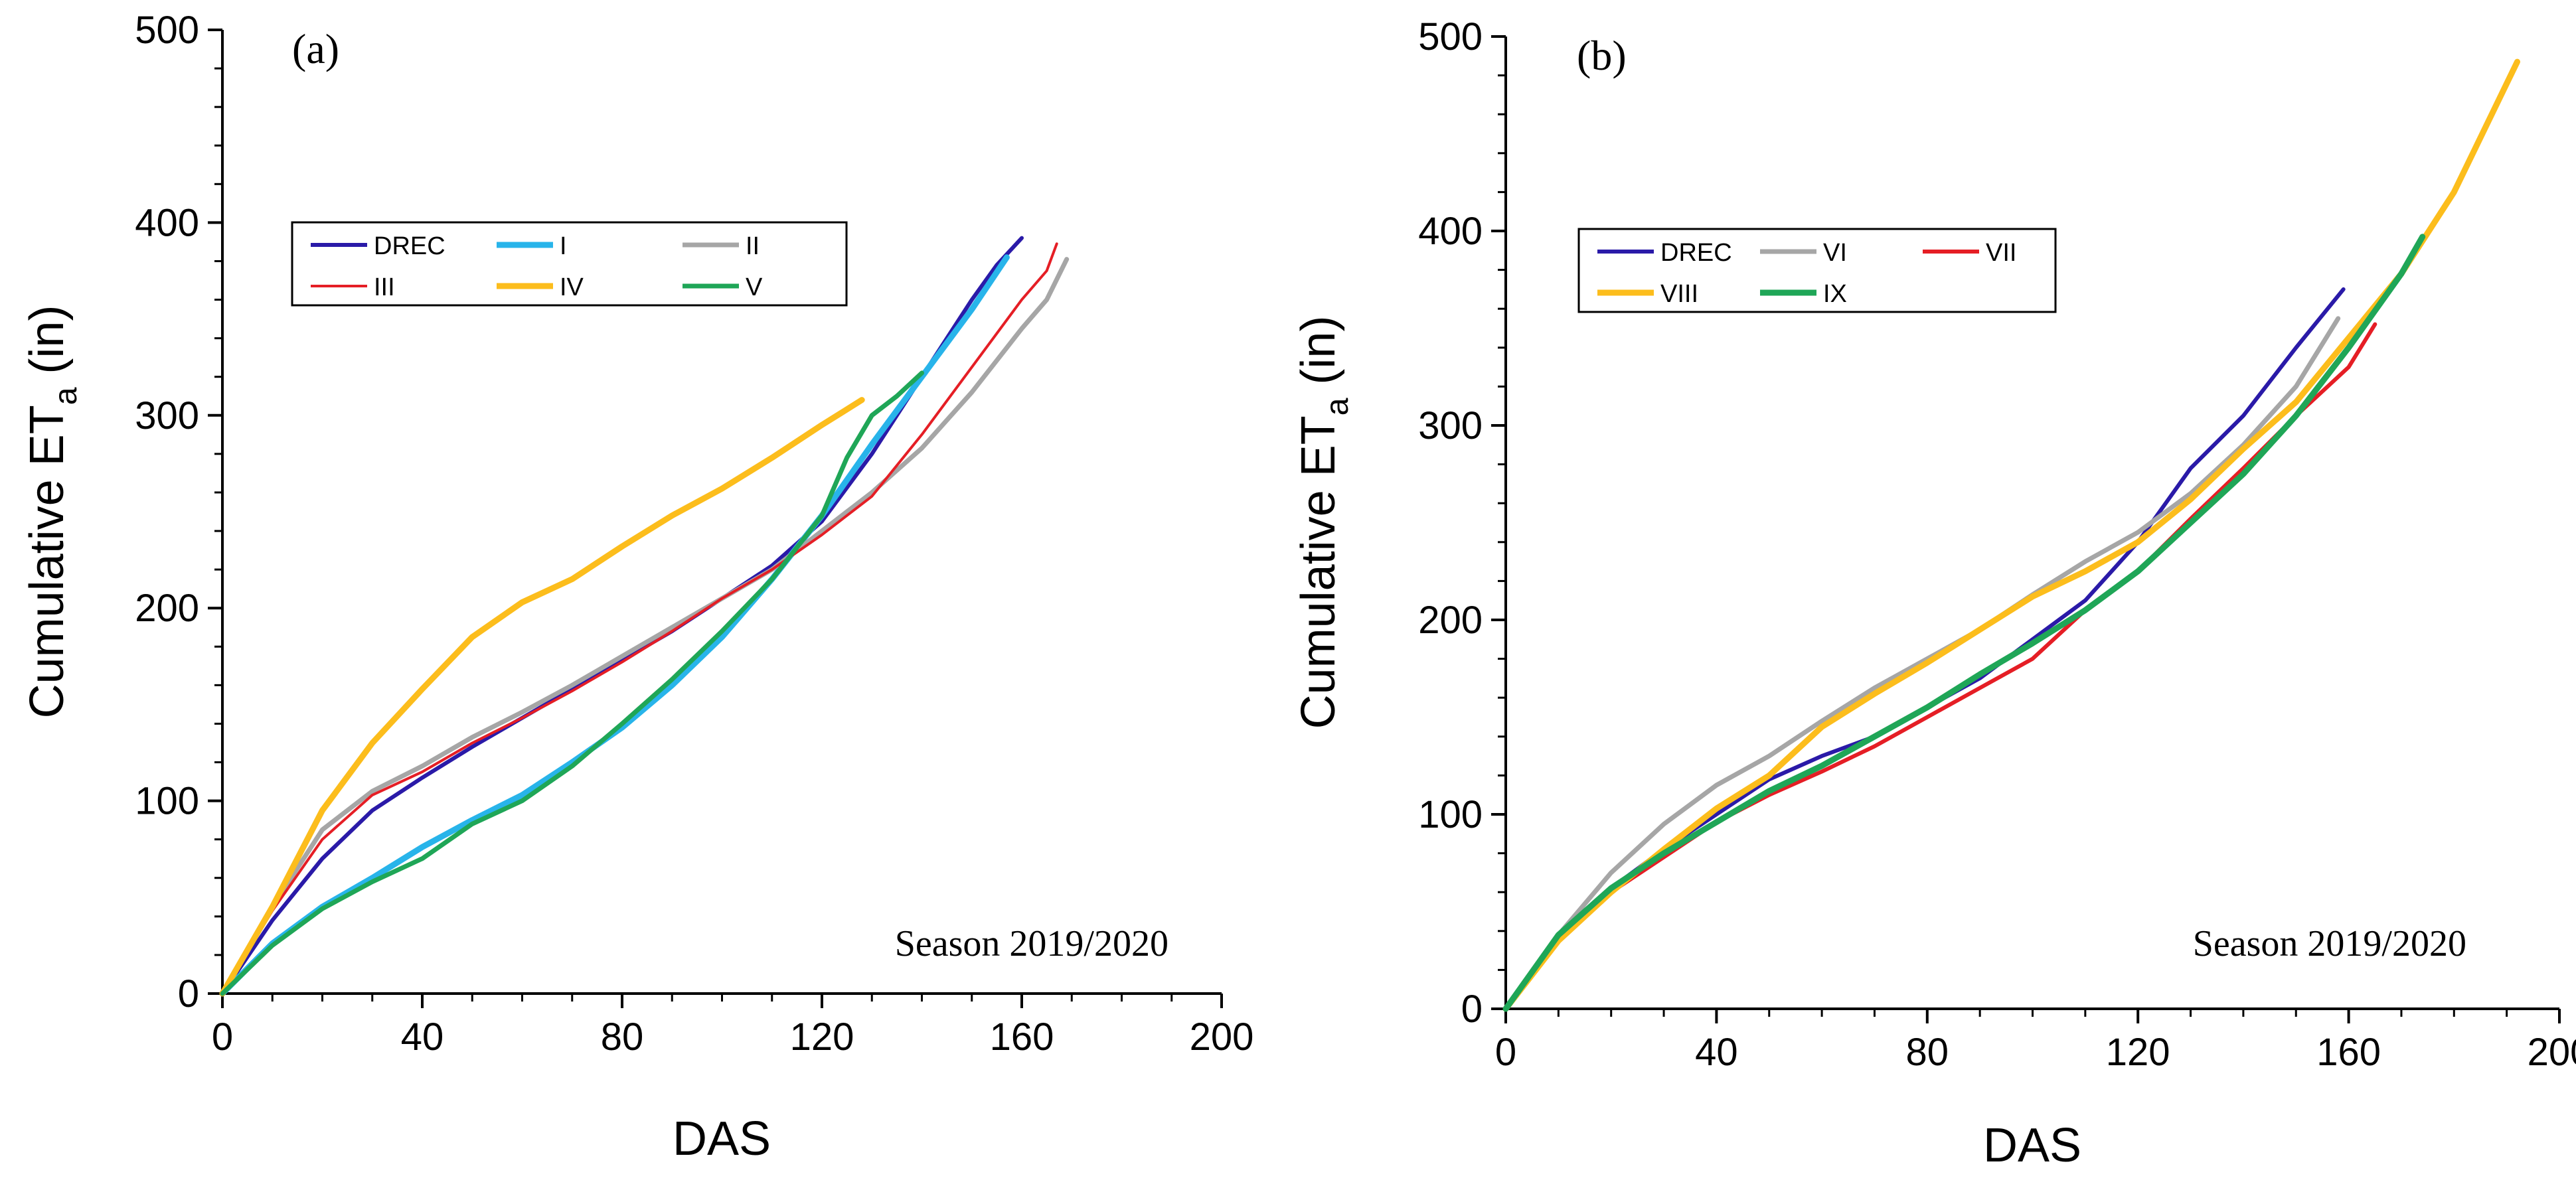 Image resolution: width=2576 pixels, height=1190 pixels. Describe the element at coordinates (315, 48) in the screenshot. I see `panel-label: (a)` at that location.